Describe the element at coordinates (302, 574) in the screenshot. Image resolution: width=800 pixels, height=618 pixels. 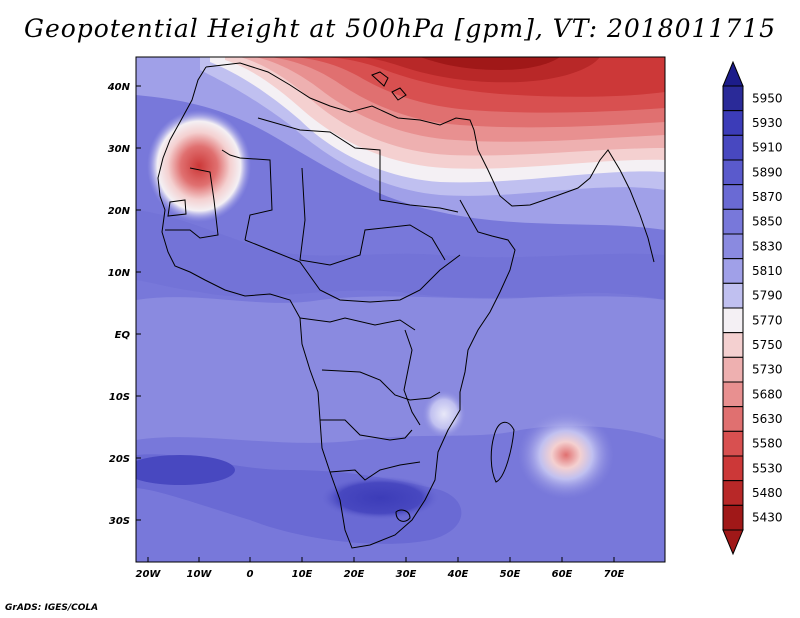
I see `lon-label: 10E` at that location.